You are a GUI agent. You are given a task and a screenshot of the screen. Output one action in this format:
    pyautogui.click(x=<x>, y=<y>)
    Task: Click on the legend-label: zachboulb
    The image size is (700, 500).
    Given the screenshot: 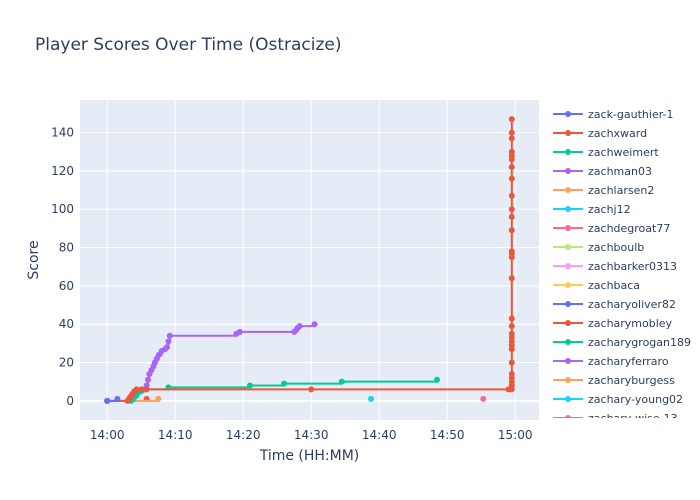 What is the action you would take?
    pyautogui.click(x=616, y=247)
    